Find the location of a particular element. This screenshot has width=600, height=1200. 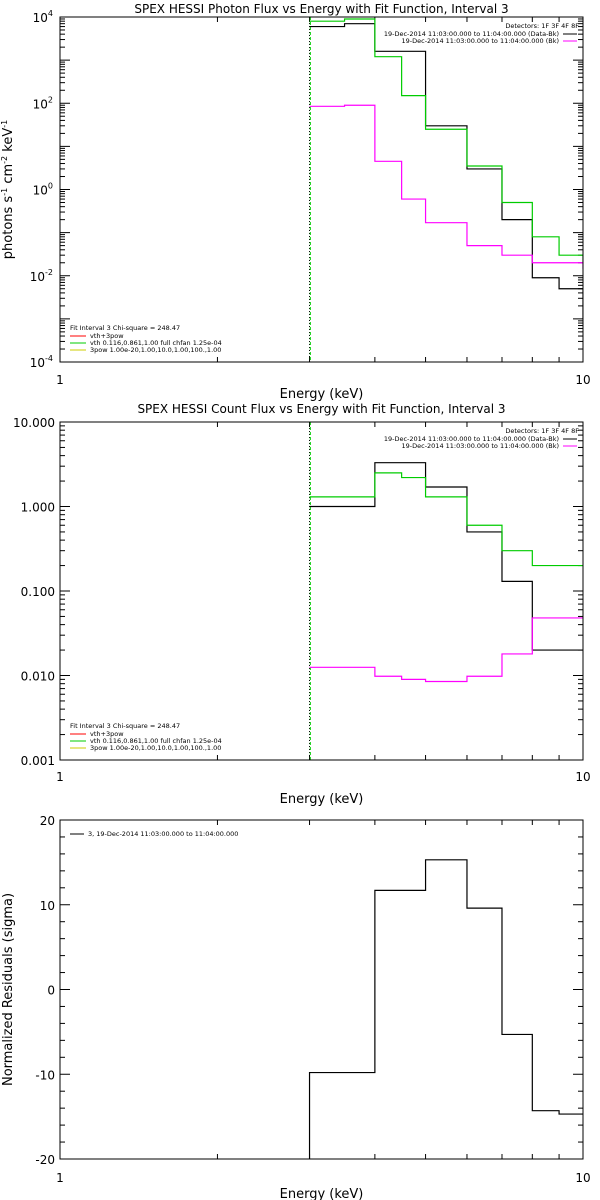

y-tick-label: 1.000 is located at coordinates (38, 508).